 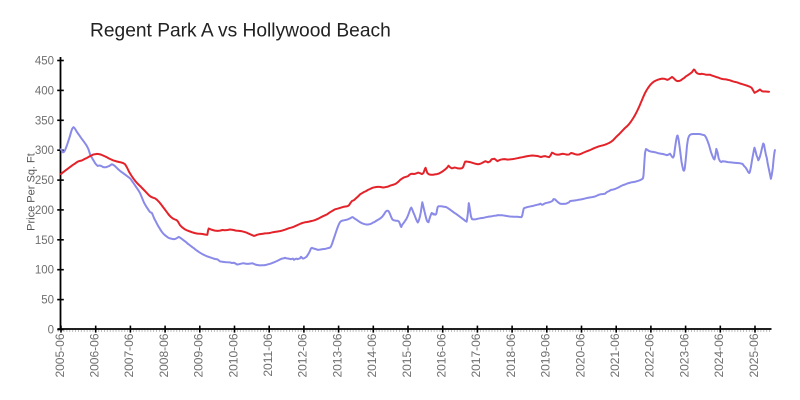 I want to click on svg-text: 2024-06, so click(x=719, y=355).